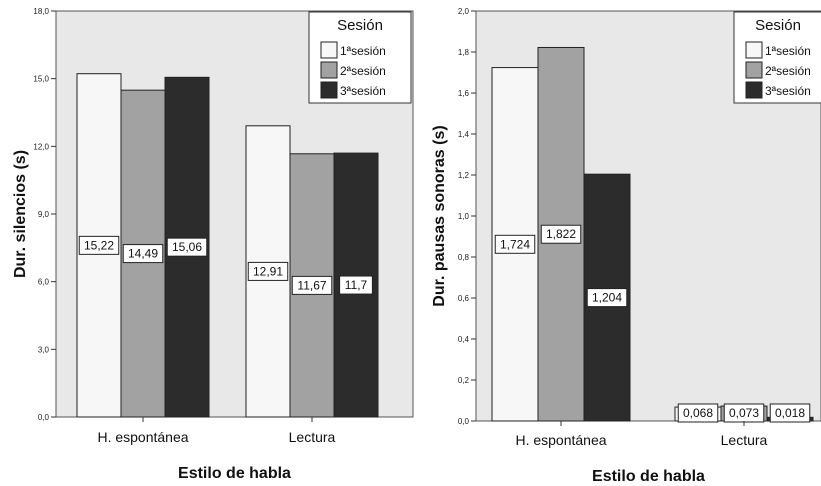  I want to click on y-tick-label: 15,0, so click(41, 79).